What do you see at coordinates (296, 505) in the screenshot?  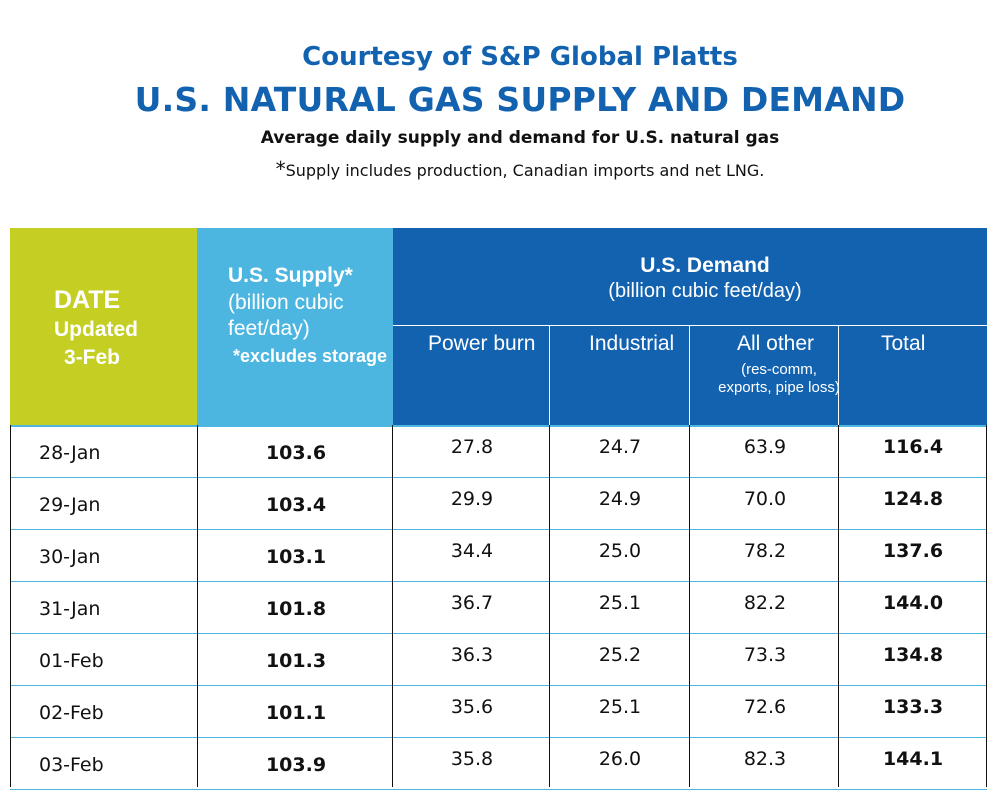 I see `supply-cell: 103.4` at bounding box center [296, 505].